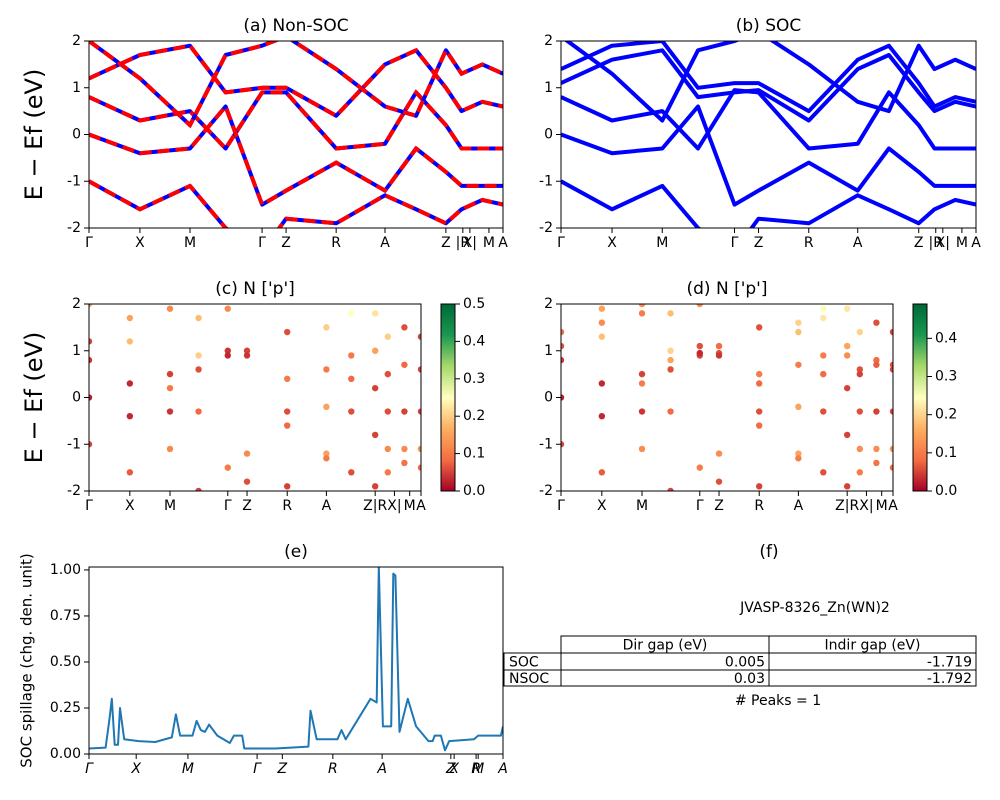  Describe the element at coordinates (949, 679) in the screenshot. I see `table-value: -1.792` at that location.